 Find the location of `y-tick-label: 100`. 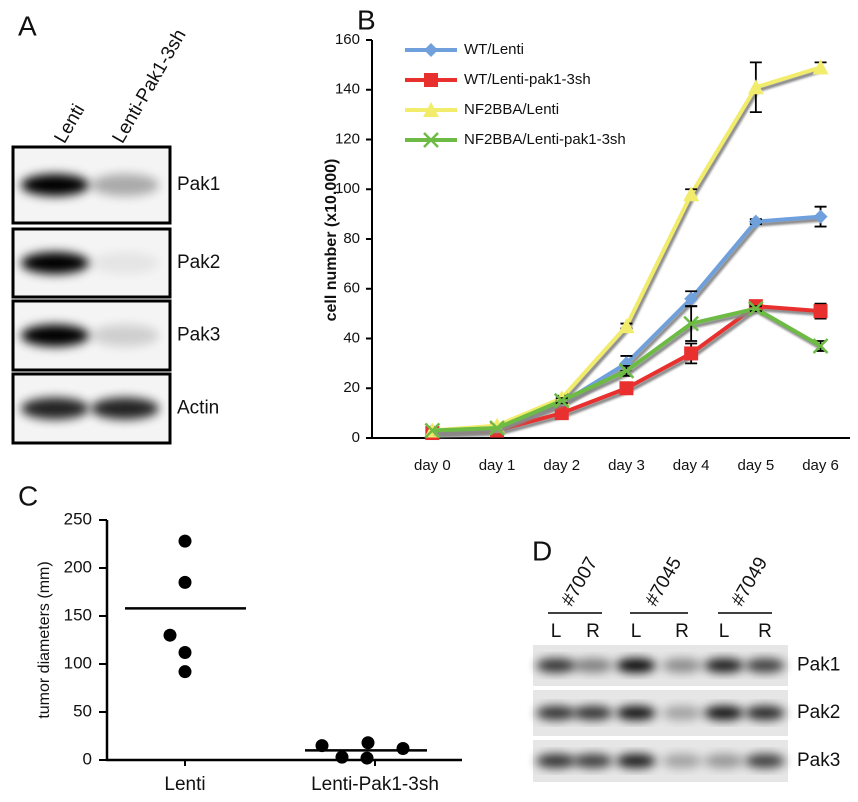

y-tick-label: 100 is located at coordinates (78, 662).